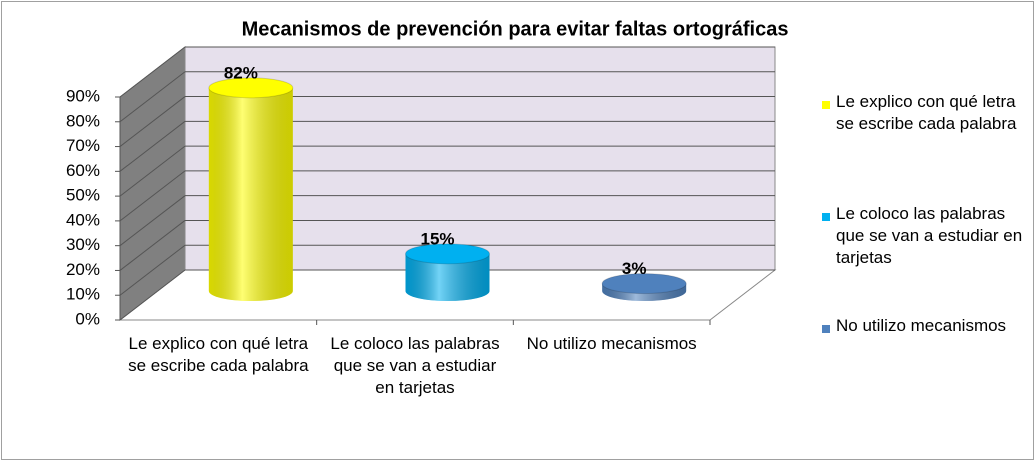 The image size is (1036, 462). I want to click on value-label: 82%, so click(241, 72).